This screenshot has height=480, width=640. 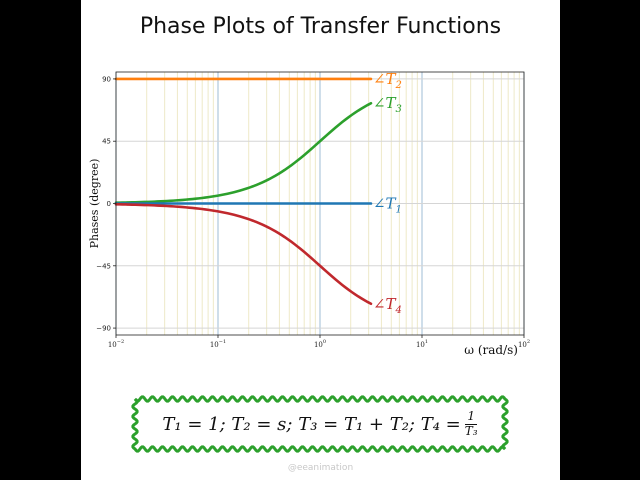 What do you see at coordinates (356, 424) in the screenshot?
I see `formula-t3: T₃ = T₁ + T₂;` at bounding box center [356, 424].